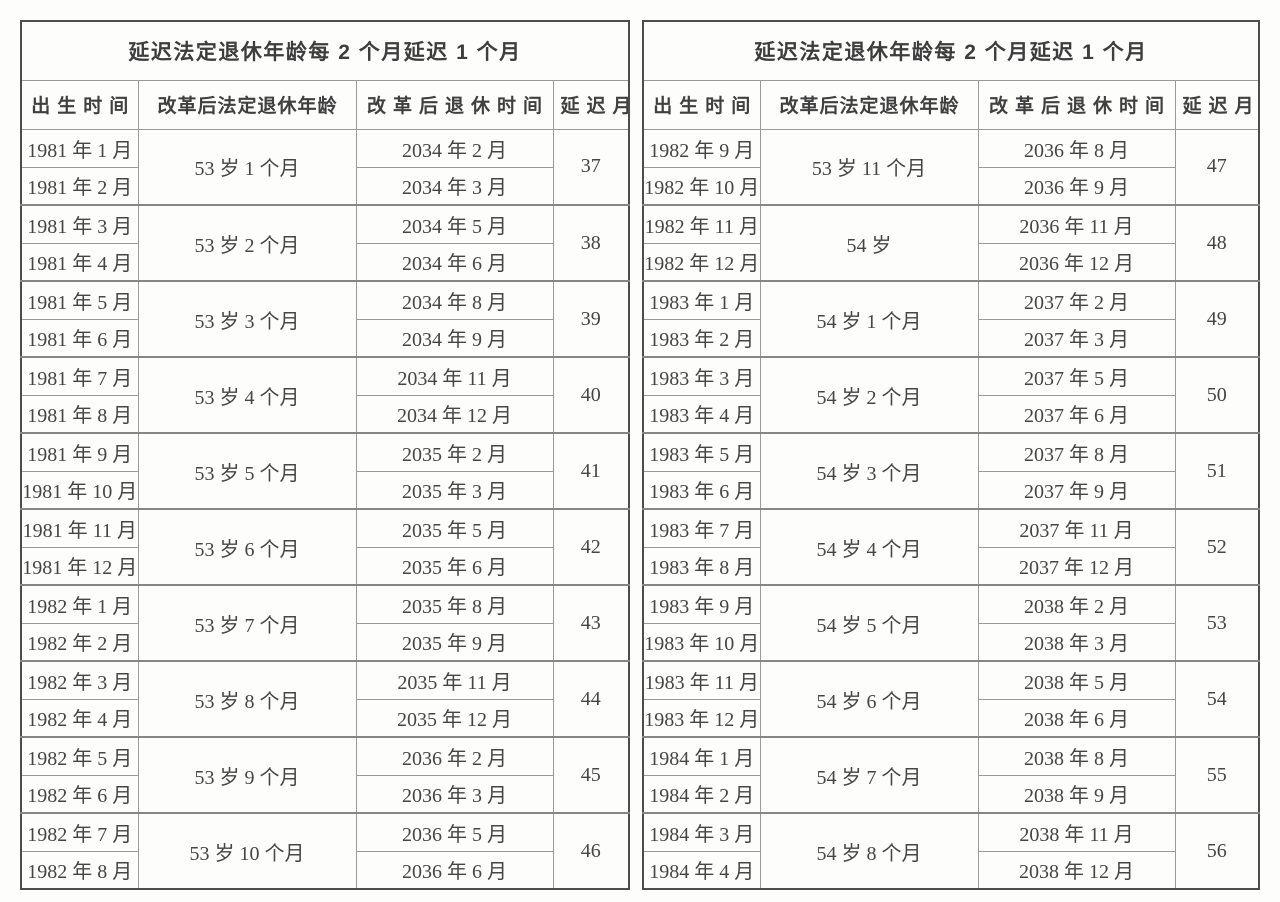 The width and height of the screenshot is (1280, 902). Describe the element at coordinates (454, 528) in the screenshot. I see `retirement-time-cell: 2035 年 5 月` at that location.